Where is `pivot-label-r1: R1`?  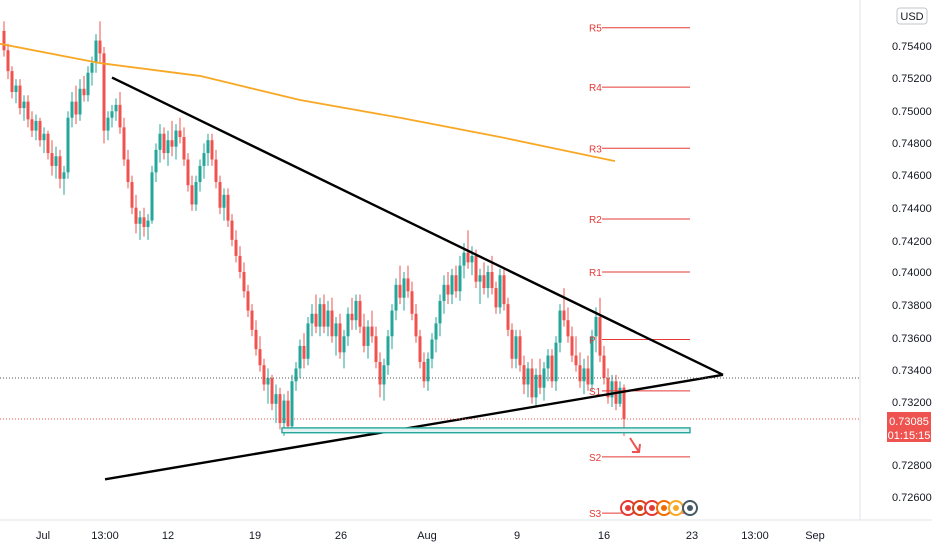
pivot-label-r1: R1 is located at coordinates (595, 273).